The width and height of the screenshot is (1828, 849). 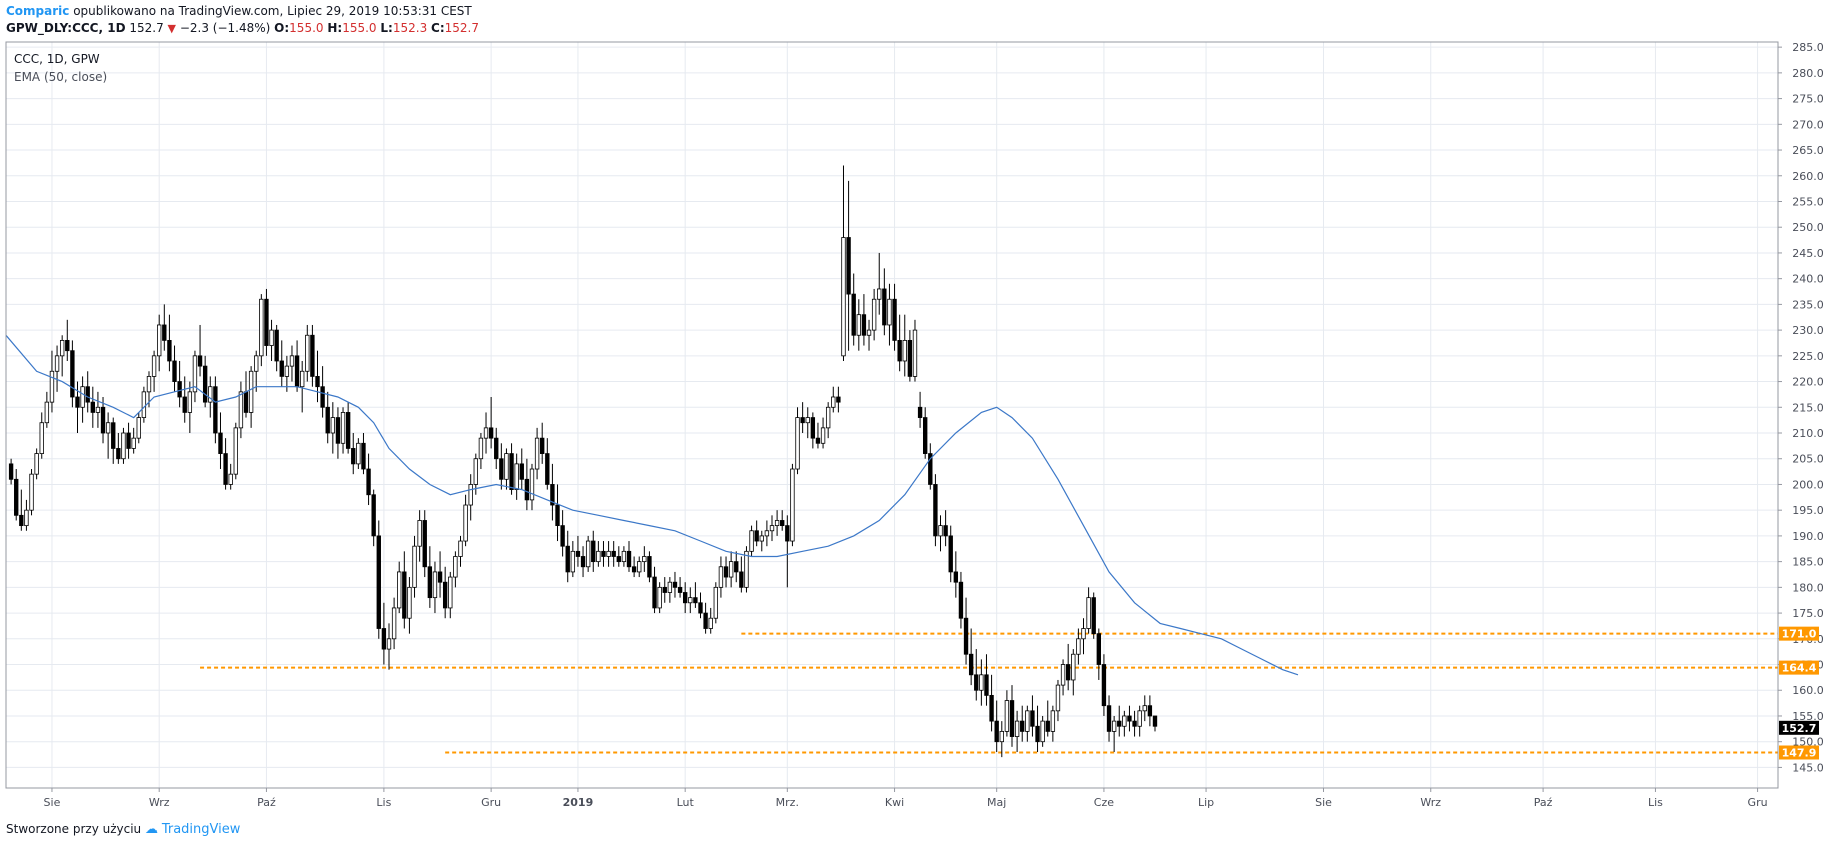 I want to click on price-tick-label: 280.0, so click(x=1808, y=73).